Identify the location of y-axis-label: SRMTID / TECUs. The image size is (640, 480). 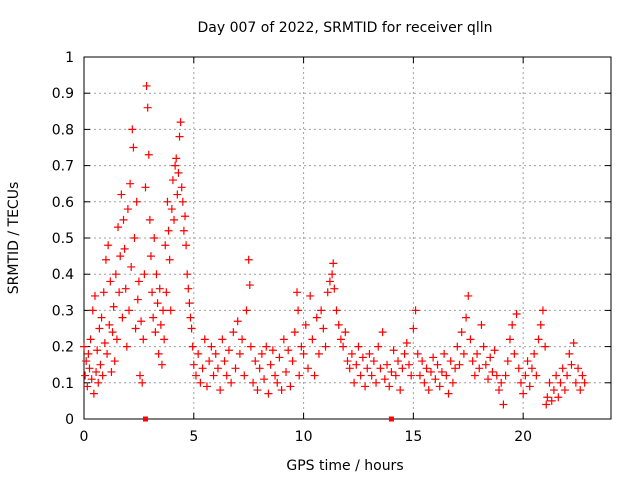
(14, 238).